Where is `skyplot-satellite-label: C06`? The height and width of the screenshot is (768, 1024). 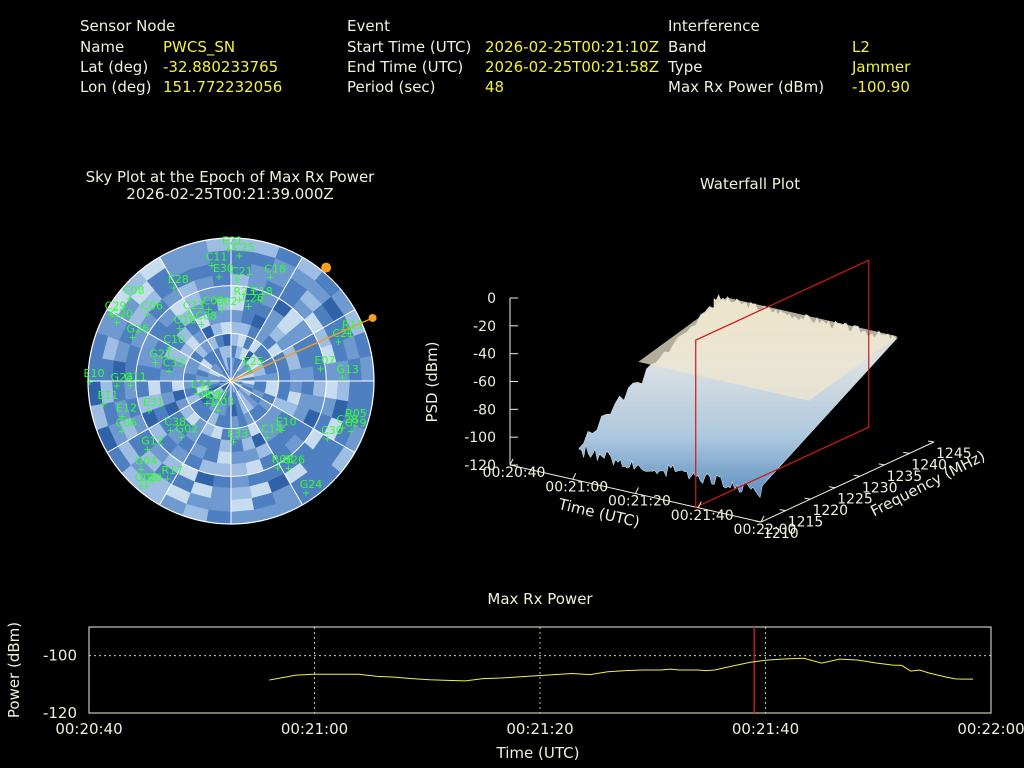
skyplot-satellite-label: C06 is located at coordinates (127, 423).